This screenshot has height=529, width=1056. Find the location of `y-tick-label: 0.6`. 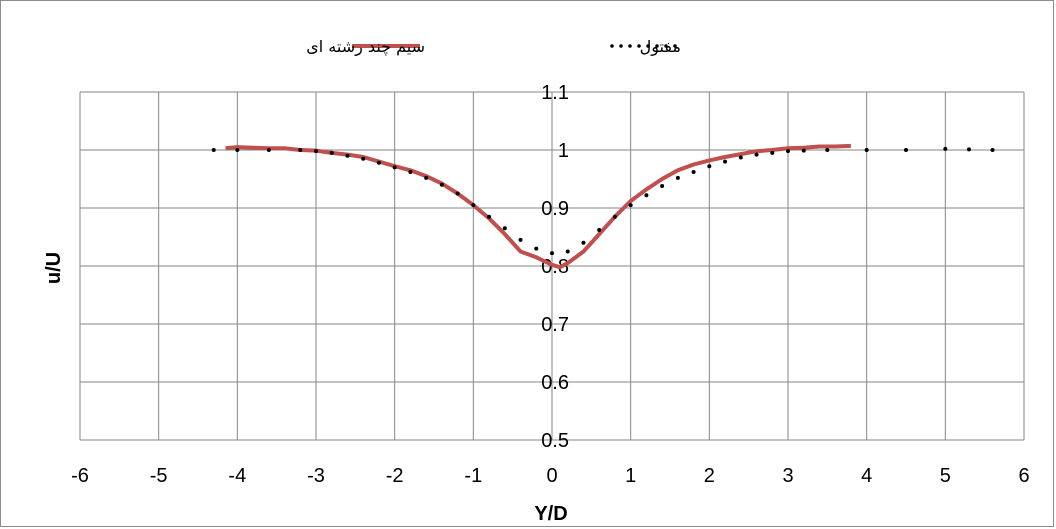

y-tick-label: 0.6 is located at coordinates (555, 383).